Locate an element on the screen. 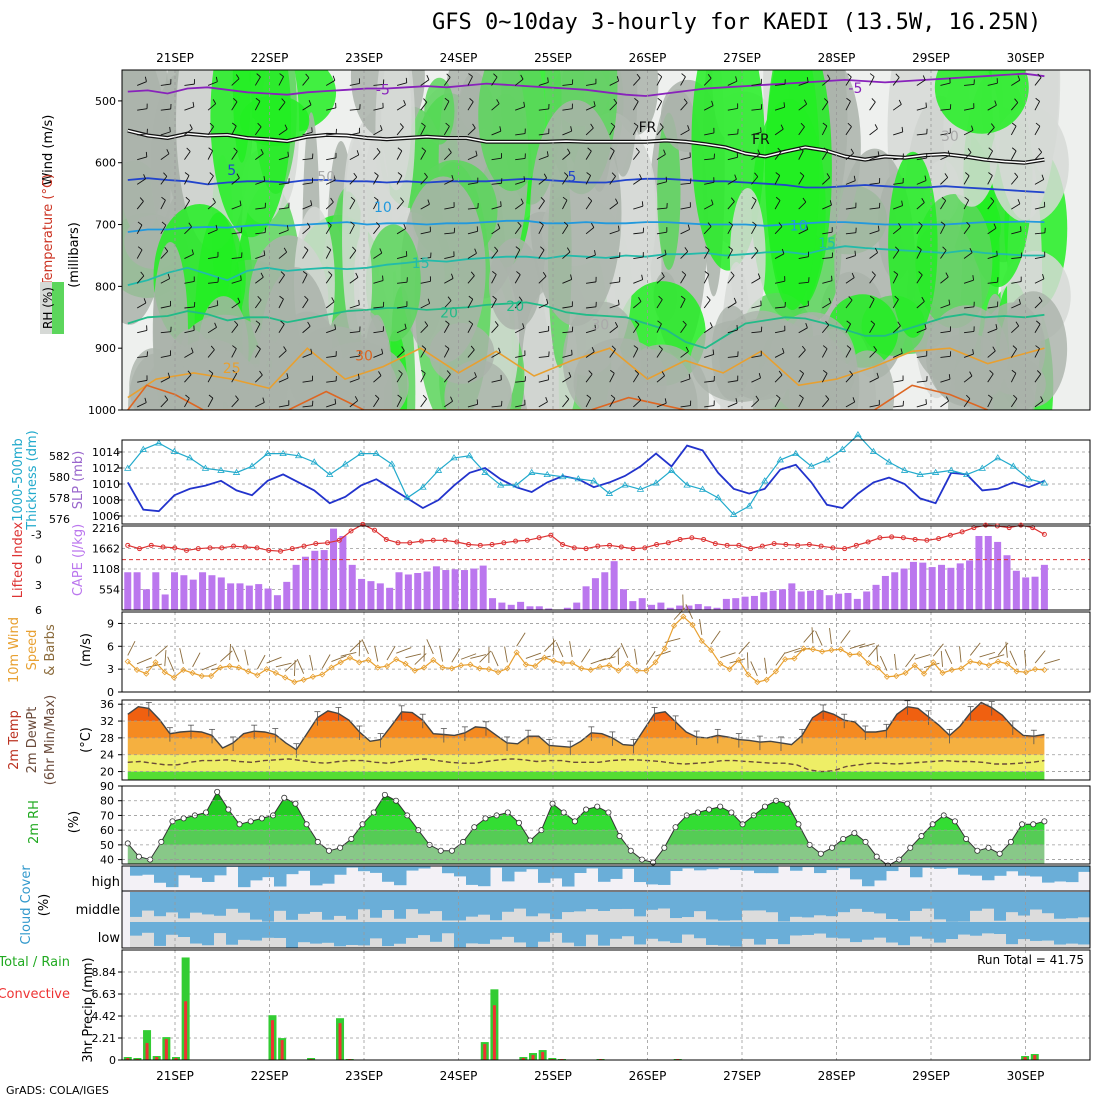 The height and width of the screenshot is (1100, 1100). date-label-top: 23SEP is located at coordinates (364, 58).